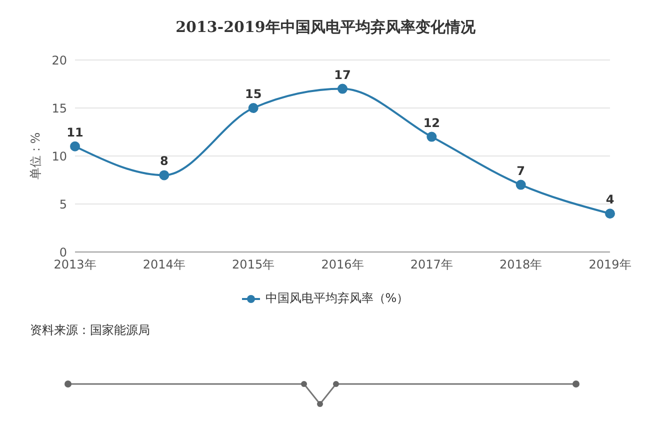 The width and height of the screenshot is (651, 428). I want to click on x-tick-label: 2017年, so click(431, 265).